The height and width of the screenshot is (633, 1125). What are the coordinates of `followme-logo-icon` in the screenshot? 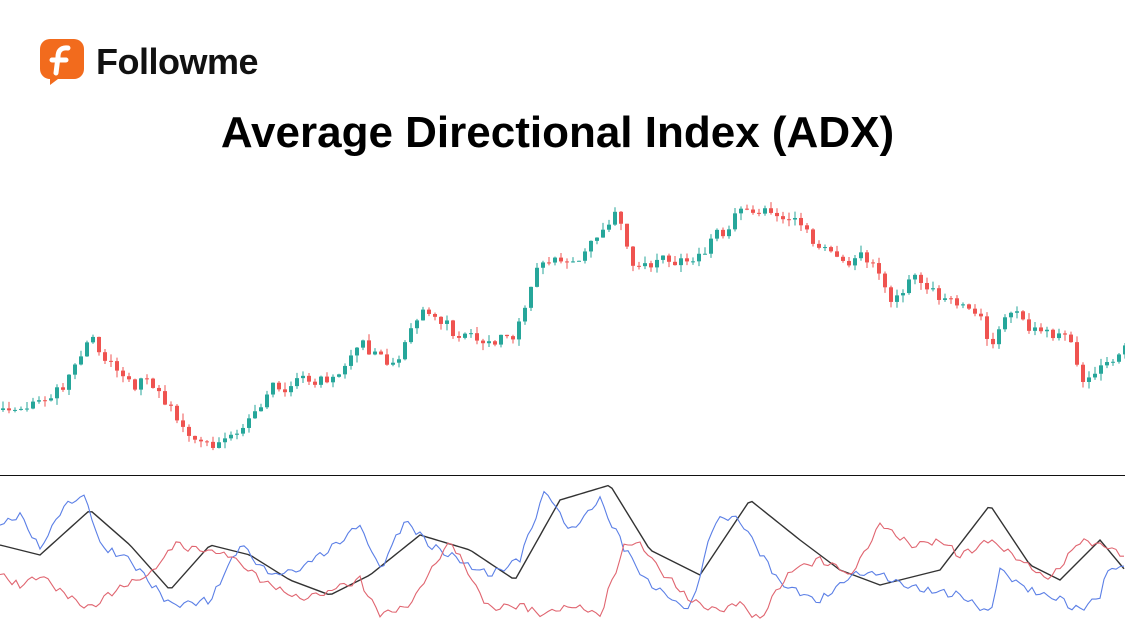 It's located at (62, 62).